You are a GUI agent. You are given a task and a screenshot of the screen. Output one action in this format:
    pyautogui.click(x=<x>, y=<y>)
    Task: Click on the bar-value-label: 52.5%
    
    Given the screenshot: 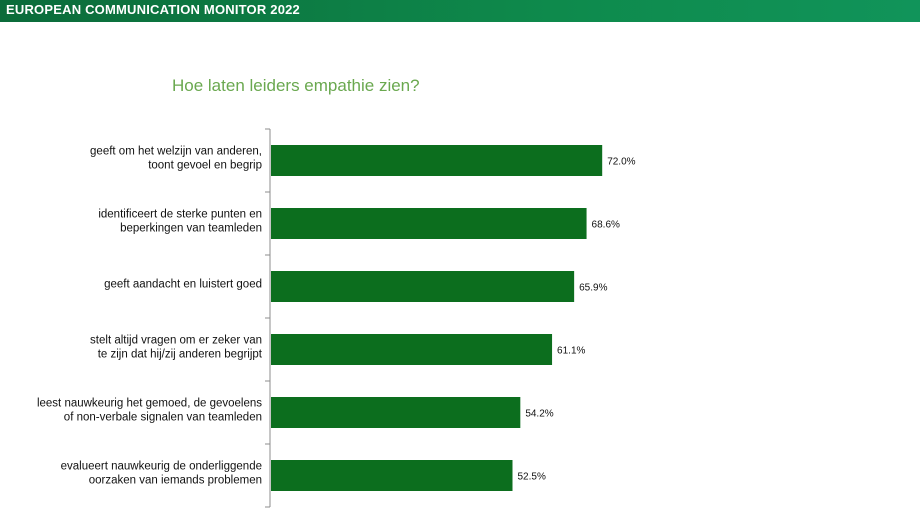 What is the action you would take?
    pyautogui.click(x=532, y=477)
    